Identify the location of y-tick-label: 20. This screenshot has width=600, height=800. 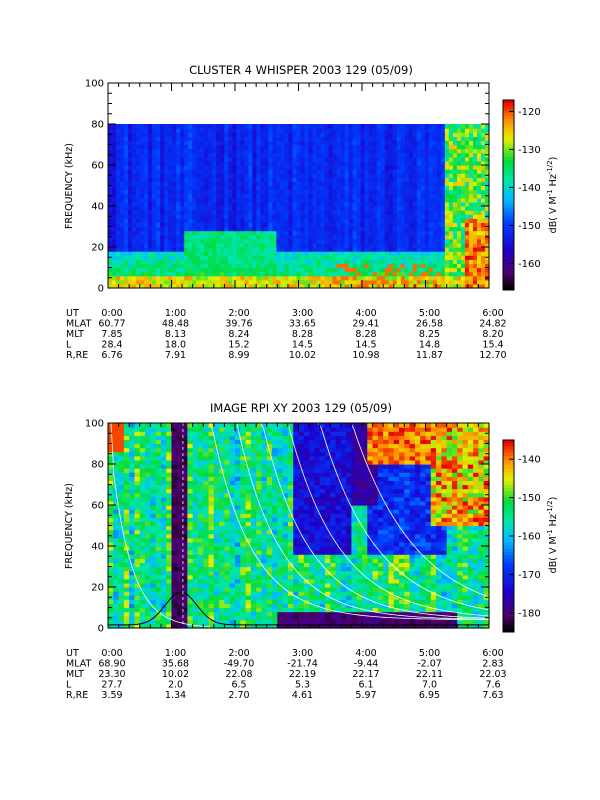
(97, 248).